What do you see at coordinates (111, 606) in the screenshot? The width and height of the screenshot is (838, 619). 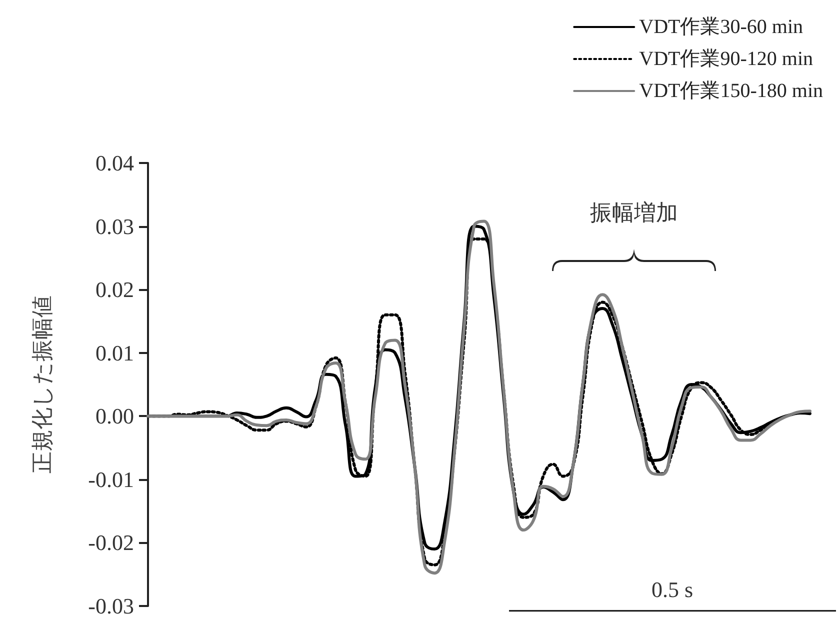 I see `y-tick-label: -0.03` at bounding box center [111, 606].